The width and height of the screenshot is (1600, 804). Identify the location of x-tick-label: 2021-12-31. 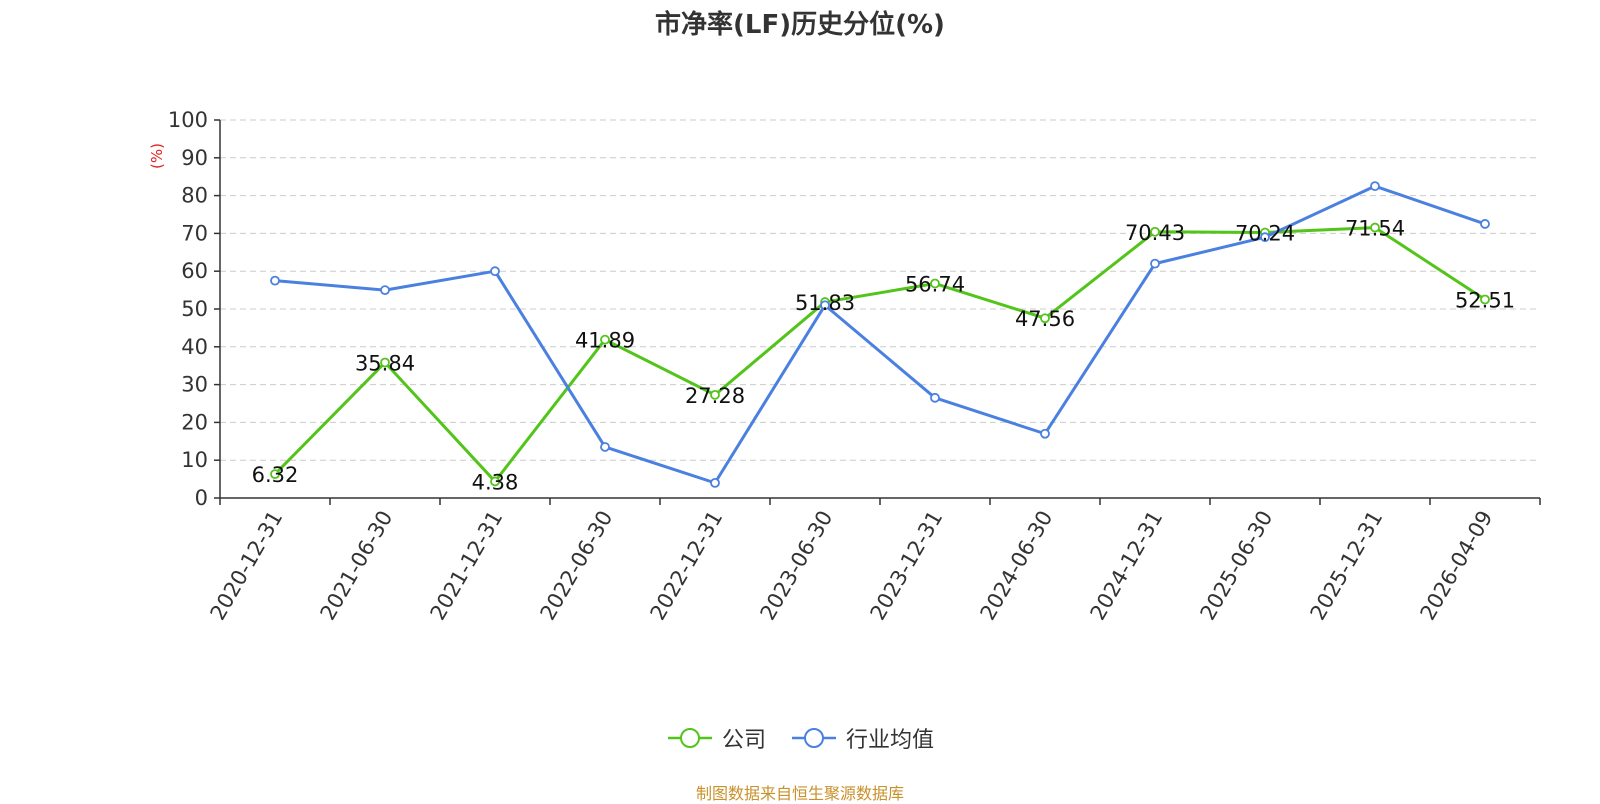
(467, 566).